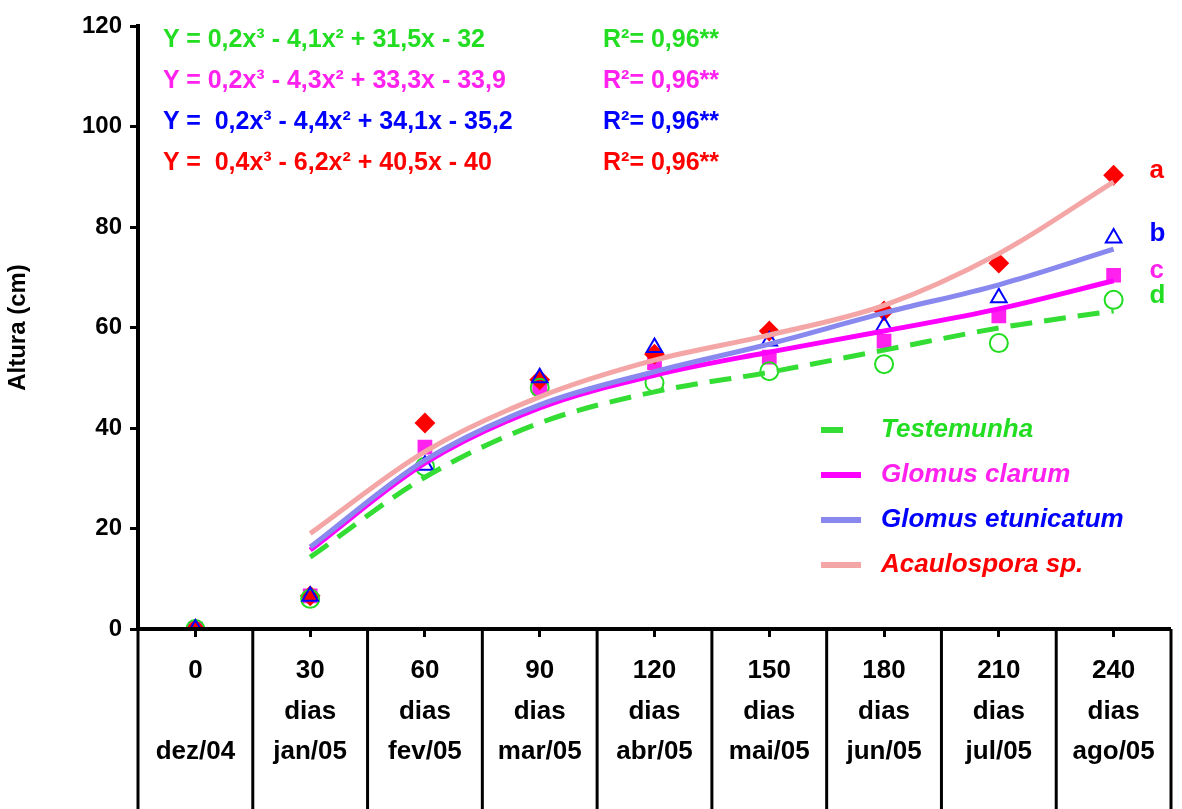 This screenshot has width=1182, height=809. What do you see at coordinates (115, 627) in the screenshot?
I see `y-tick-label: 0` at bounding box center [115, 627].